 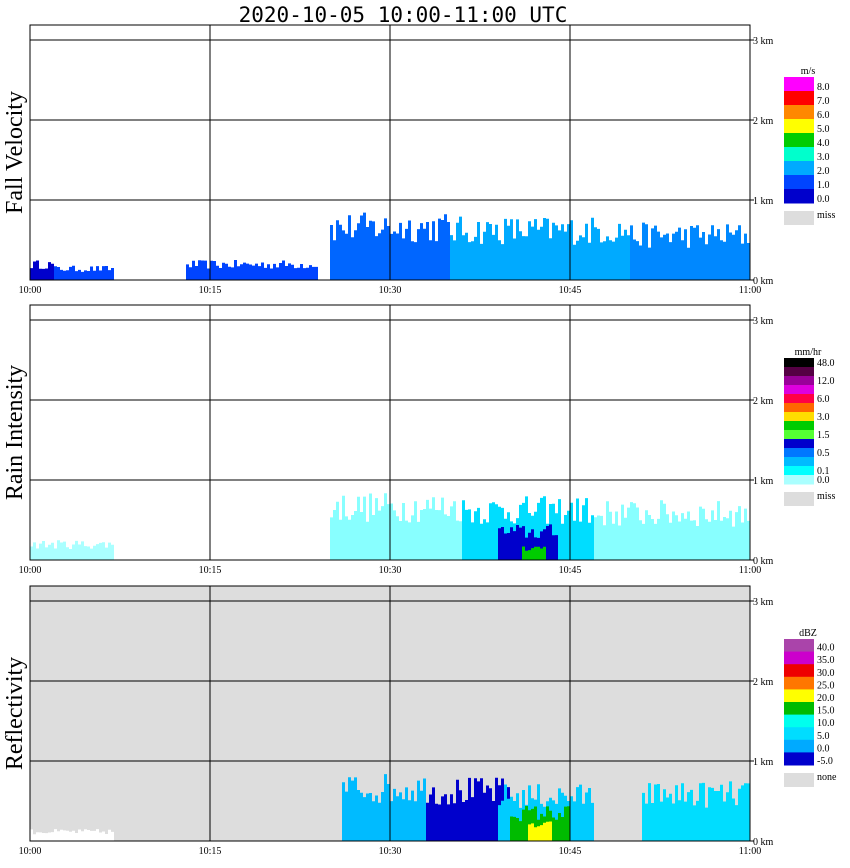 What do you see at coordinates (15, 152) in the screenshot?
I see `panel-ylabel: Fall Velocity` at bounding box center [15, 152].